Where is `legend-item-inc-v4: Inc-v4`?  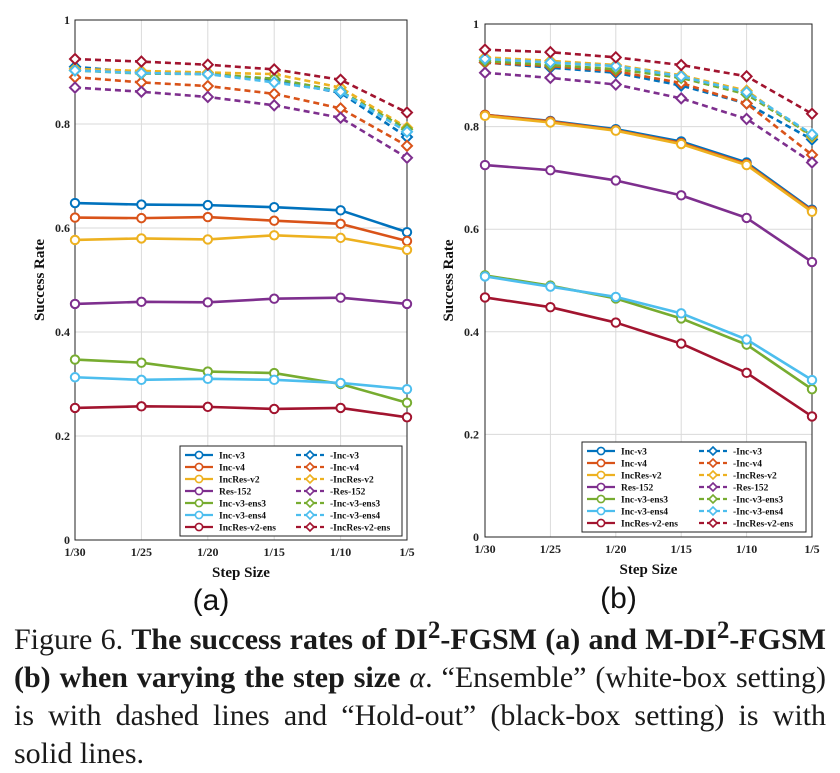
legend-item-inc-v4: Inc-v4 is located at coordinates (617, 464).